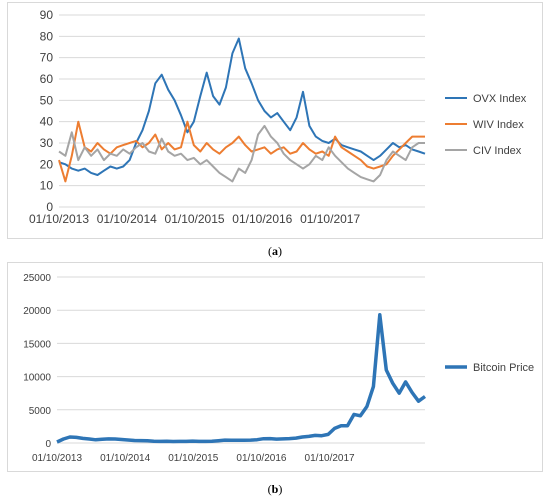 Image resolution: width=550 pixels, height=504 pixels. I want to click on chart-a-legend-label: WIV Index, so click(498, 125).